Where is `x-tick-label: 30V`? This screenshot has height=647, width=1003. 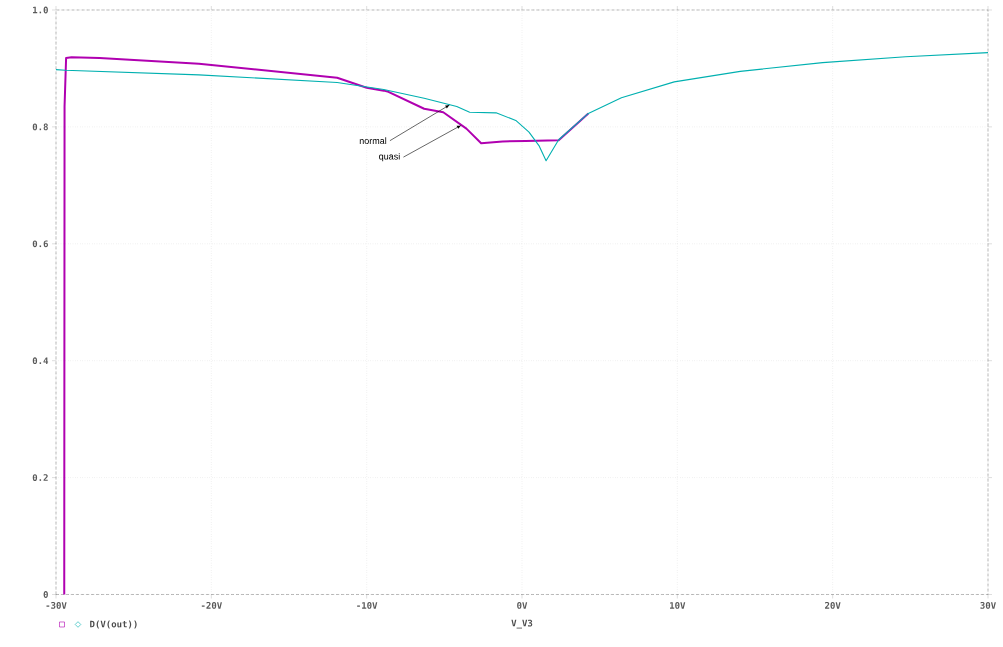
x-tick-label: 30V is located at coordinates (988, 605).